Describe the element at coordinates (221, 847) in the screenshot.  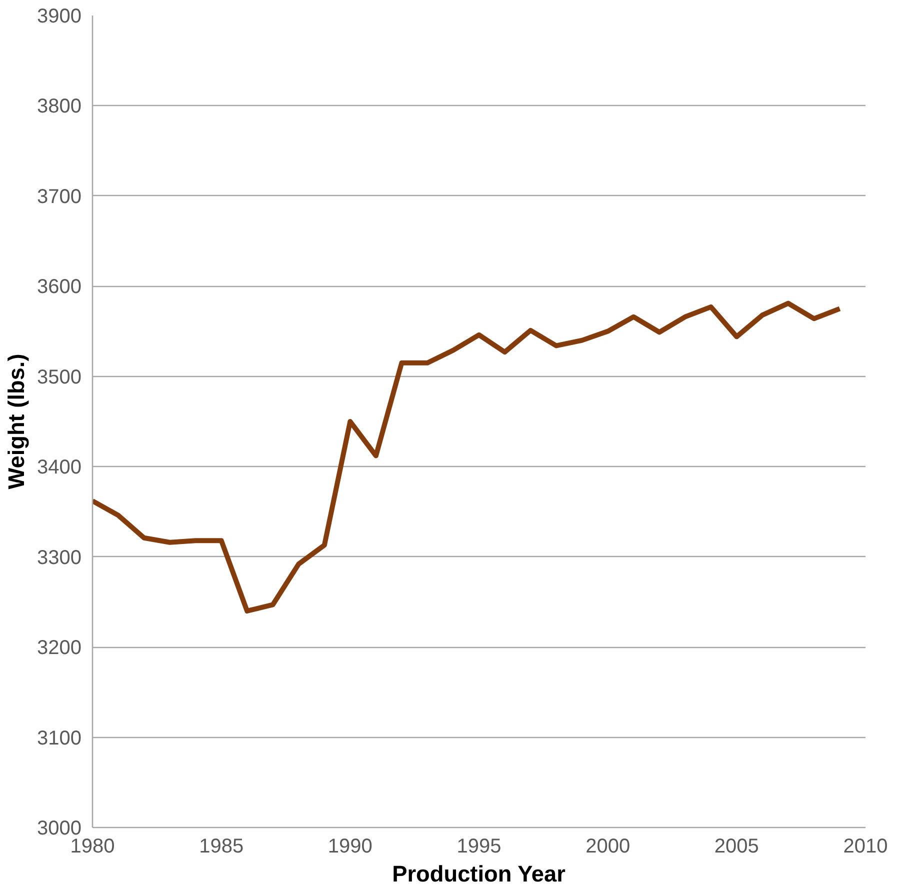
I see `x-tick-label: 1985` at that location.